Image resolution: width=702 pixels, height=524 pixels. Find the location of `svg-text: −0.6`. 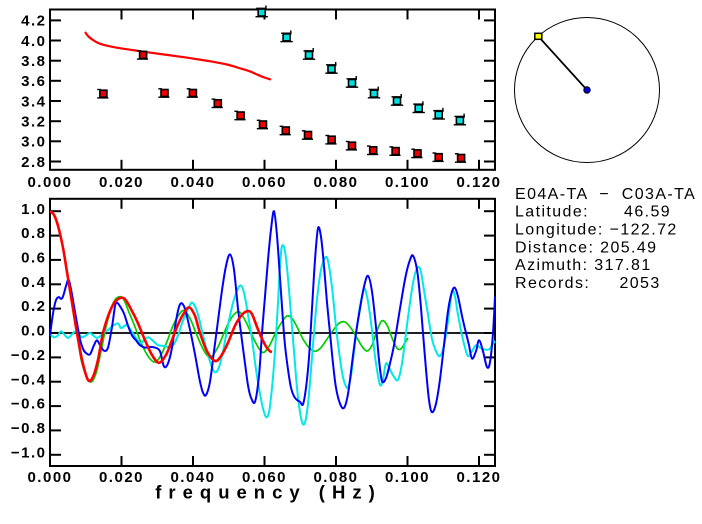

svg-text: −0.6 is located at coordinates (29, 404).